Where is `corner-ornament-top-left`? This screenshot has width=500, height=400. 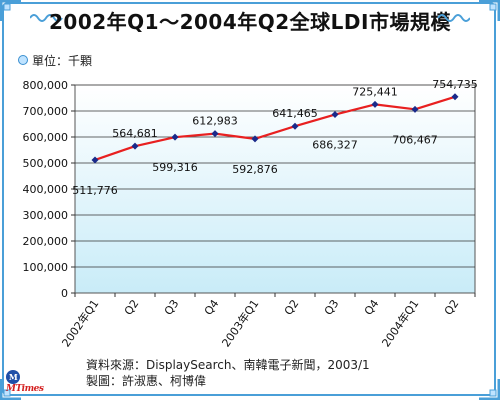
corner-ornament-top-left is located at coordinates (10, 10).